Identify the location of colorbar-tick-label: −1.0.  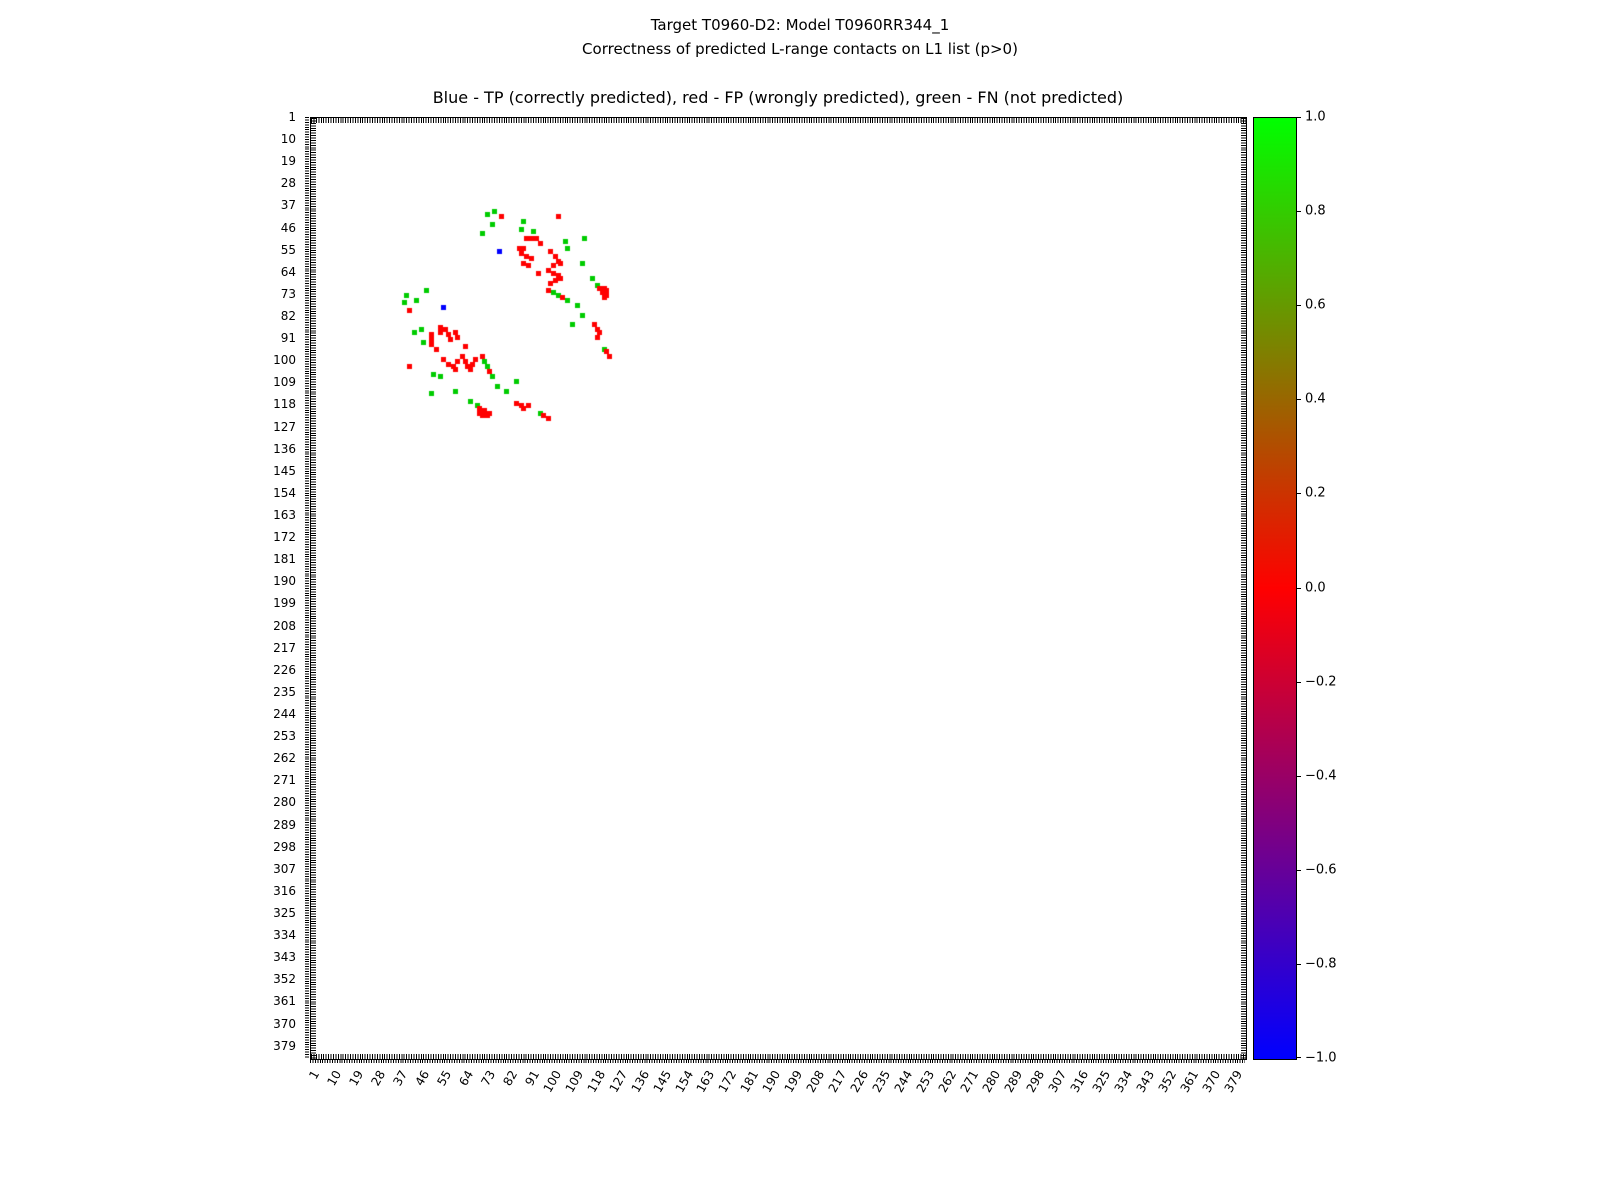
(1321, 1058).